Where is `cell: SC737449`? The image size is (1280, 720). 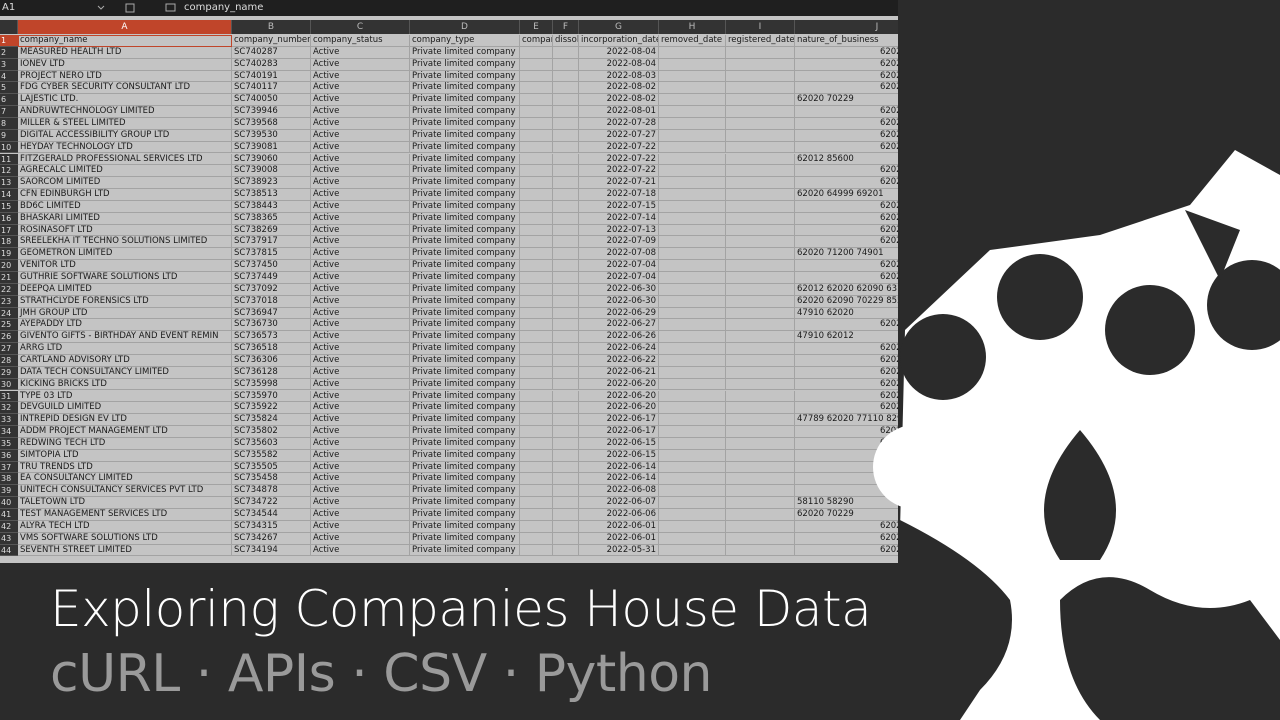
cell: SC737449 is located at coordinates (271, 278).